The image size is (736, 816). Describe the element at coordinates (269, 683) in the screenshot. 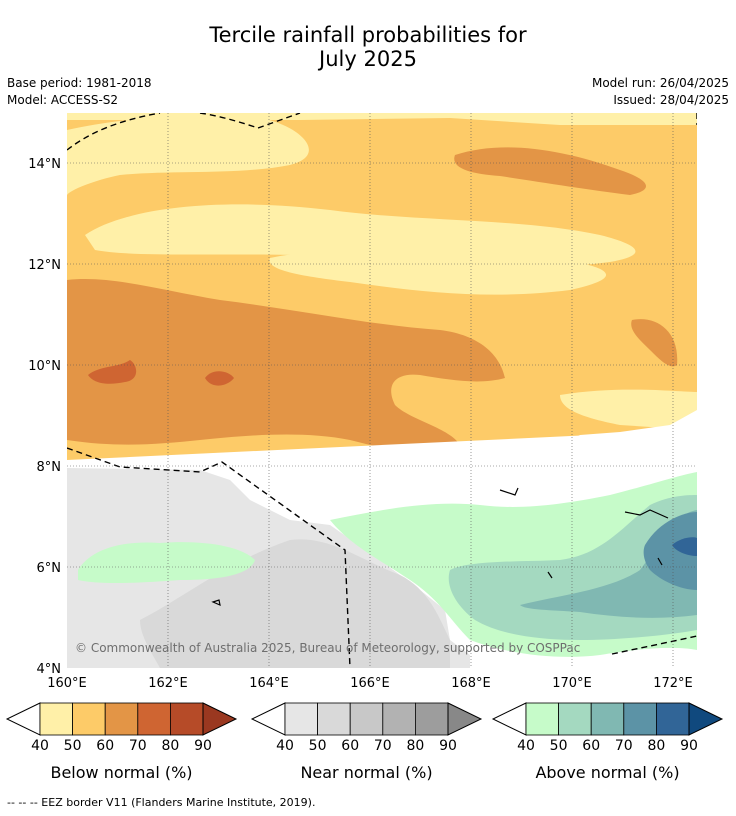

I see `lon-label: 164°E` at that location.